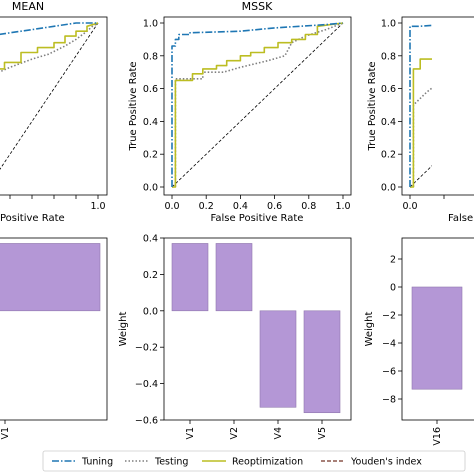 This screenshot has height=474, width=474. What do you see at coordinates (97, 462) in the screenshot?
I see `legend-label: Tuning` at bounding box center [97, 462].